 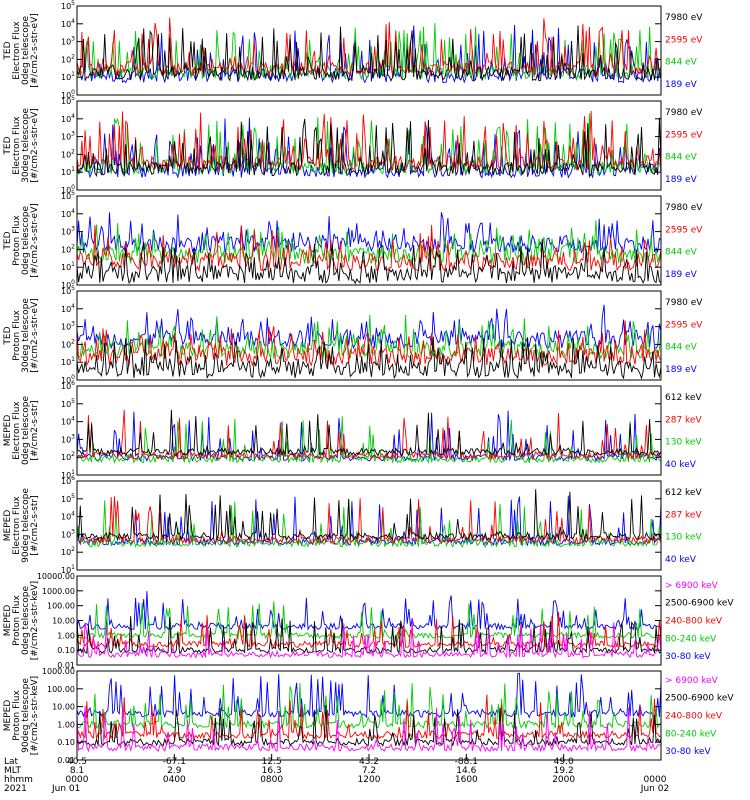 What do you see at coordinates (11, 762) in the screenshot?
I see `x-row-label: Lat` at bounding box center [11, 762].